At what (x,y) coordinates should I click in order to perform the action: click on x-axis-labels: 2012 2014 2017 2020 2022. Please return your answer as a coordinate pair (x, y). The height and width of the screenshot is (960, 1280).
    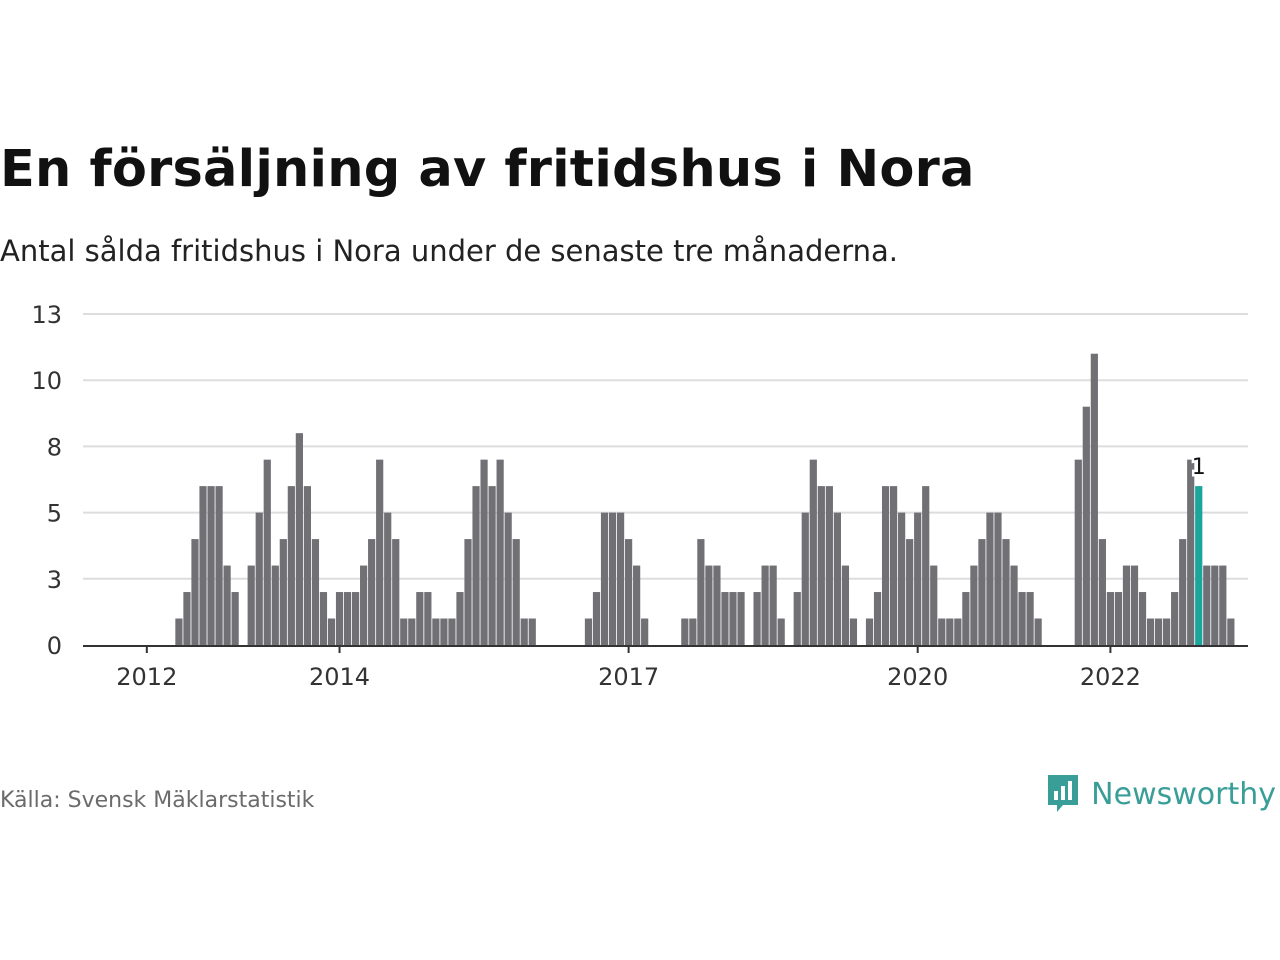
    Looking at the image, I should click on (628, 668).